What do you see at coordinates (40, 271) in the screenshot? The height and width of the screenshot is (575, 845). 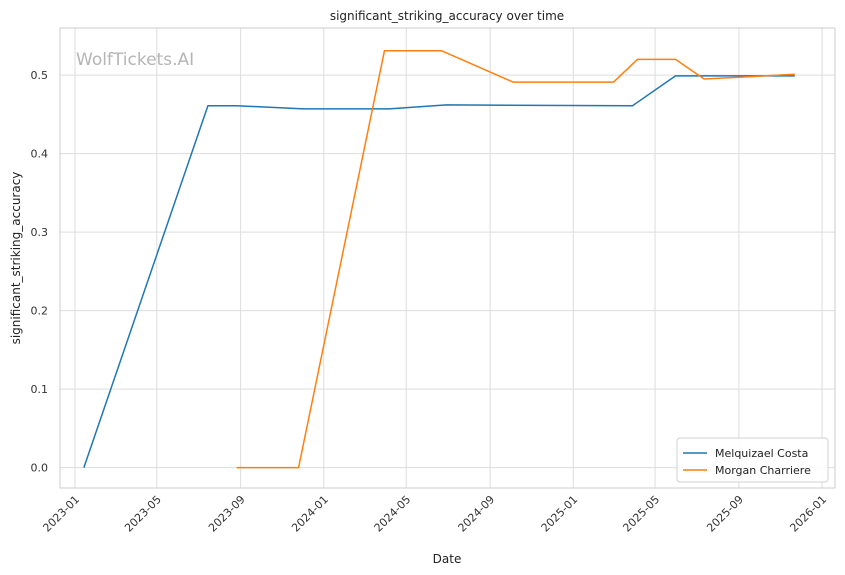 I see `y-axis-ticks: 0.0 0.1 0.2 0.3 0.4 0.5` at bounding box center [40, 271].